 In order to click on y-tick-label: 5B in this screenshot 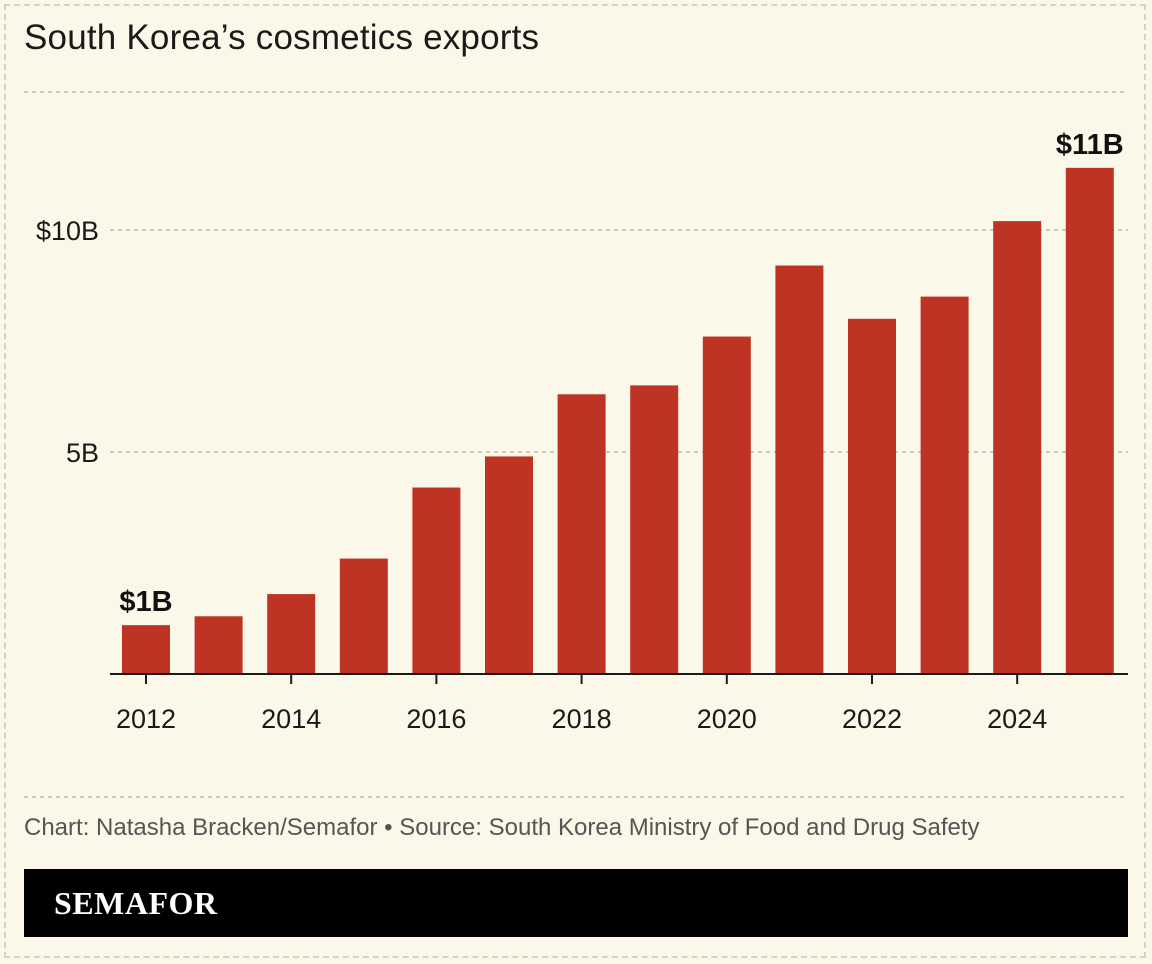, I will do `click(82, 453)`.